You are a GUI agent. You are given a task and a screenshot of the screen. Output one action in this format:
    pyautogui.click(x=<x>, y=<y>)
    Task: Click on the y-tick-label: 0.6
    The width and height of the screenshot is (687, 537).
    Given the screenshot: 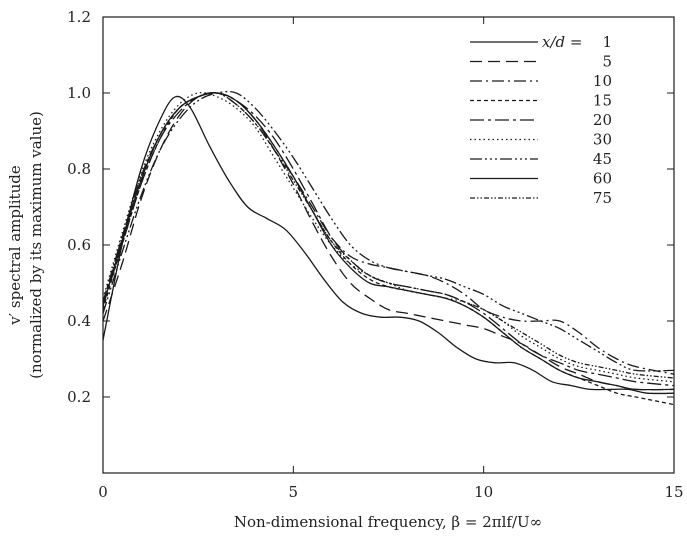 What is the action you would take?
    pyautogui.click(x=79, y=245)
    